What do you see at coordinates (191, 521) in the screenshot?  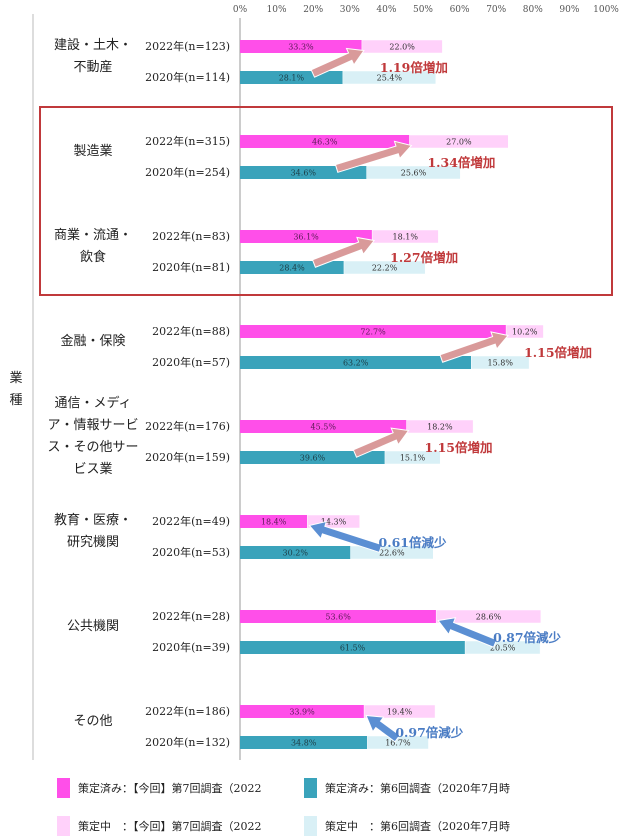 I see `row-label: 2022年(n=49)` at bounding box center [191, 521].